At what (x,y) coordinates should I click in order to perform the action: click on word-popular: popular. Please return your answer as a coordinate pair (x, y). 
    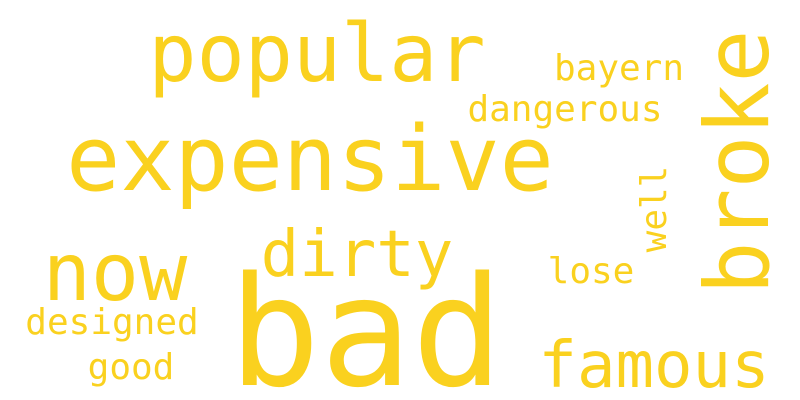
    Looking at the image, I should click on (316, 53).